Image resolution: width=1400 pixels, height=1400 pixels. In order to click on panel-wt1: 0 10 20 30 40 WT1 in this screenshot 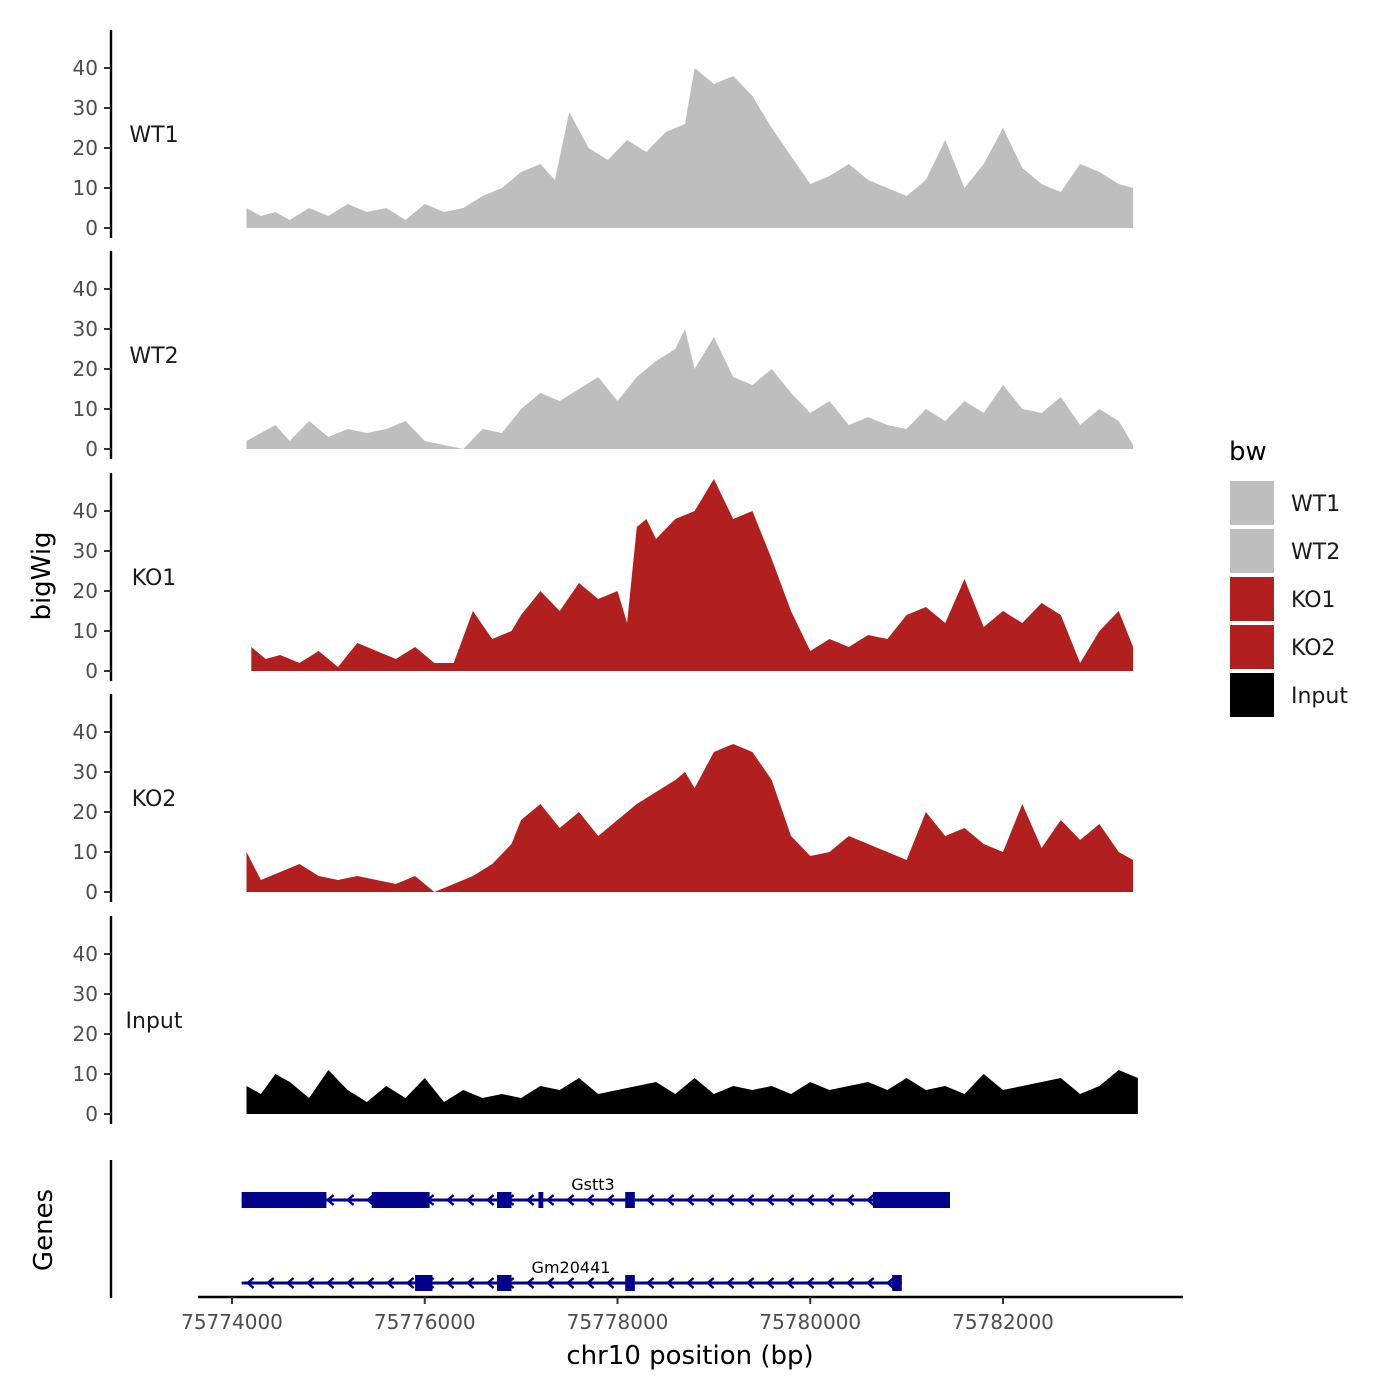, I will do `click(603, 135)`.